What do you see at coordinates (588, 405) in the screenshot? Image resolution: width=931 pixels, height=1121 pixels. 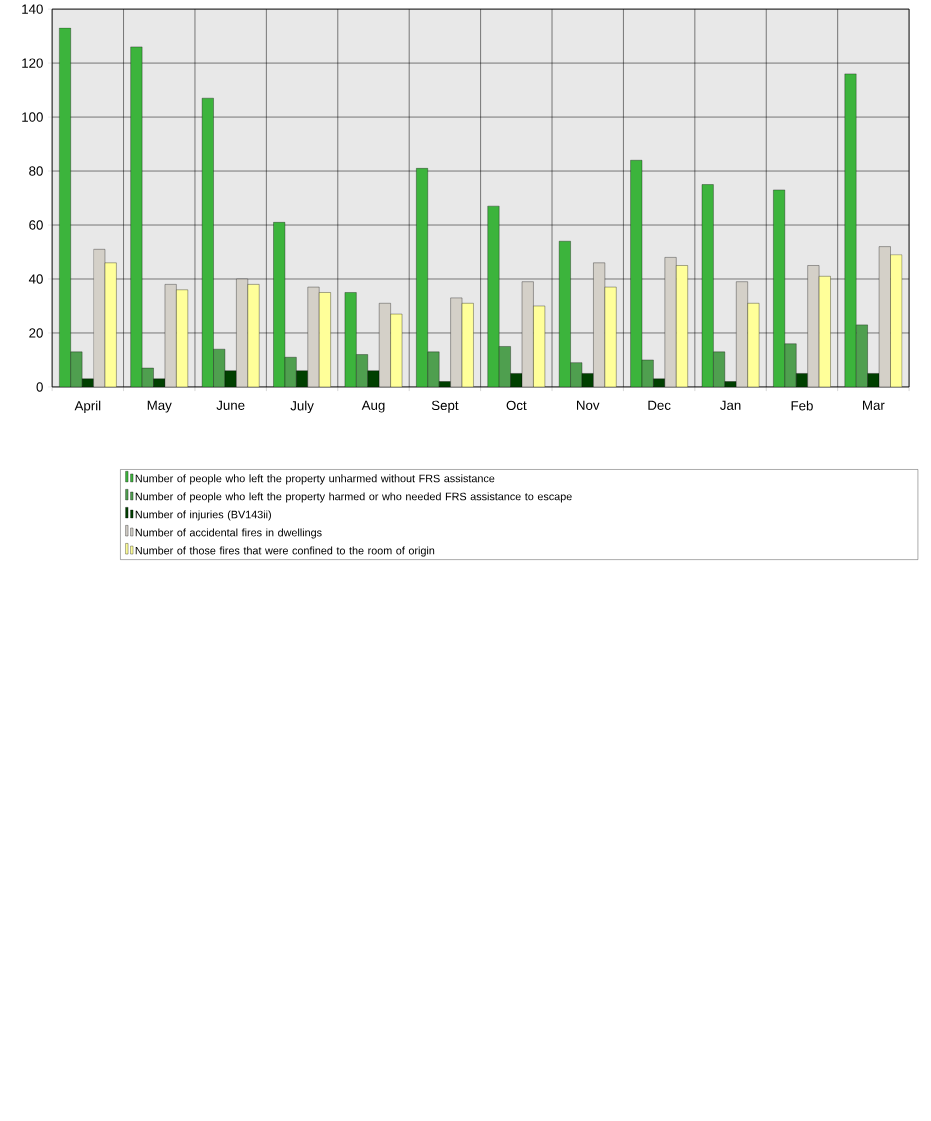 I see `x-tick-label: Nov` at bounding box center [588, 405].